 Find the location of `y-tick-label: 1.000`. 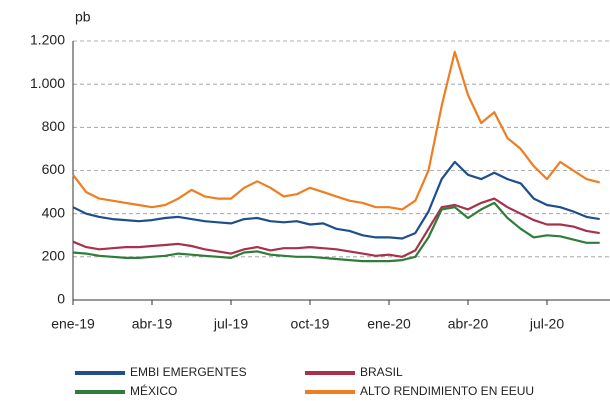

y-tick-label: 1.000 is located at coordinates (47, 83).